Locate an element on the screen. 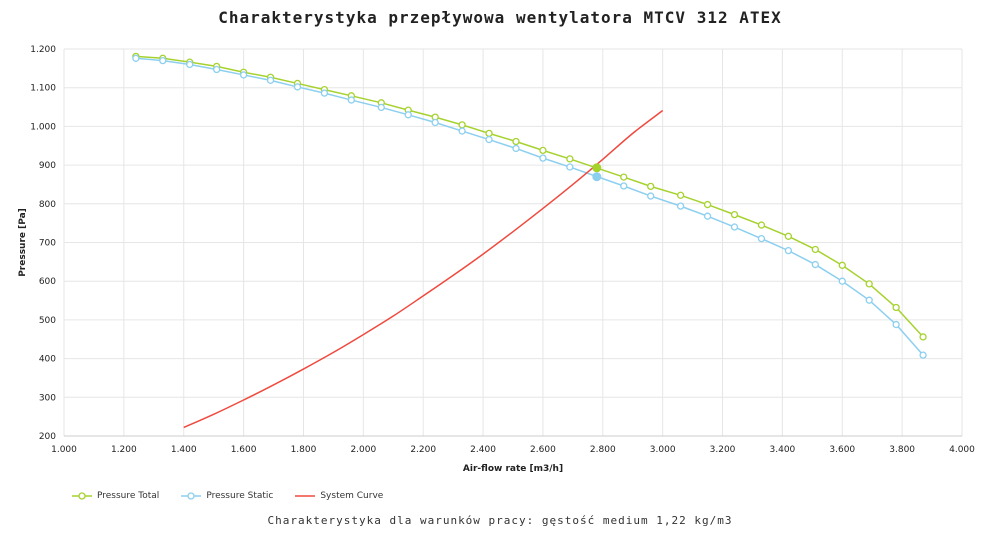 This screenshot has height=541, width=1000. x-tick-label: 2.800 is located at coordinates (603, 450).